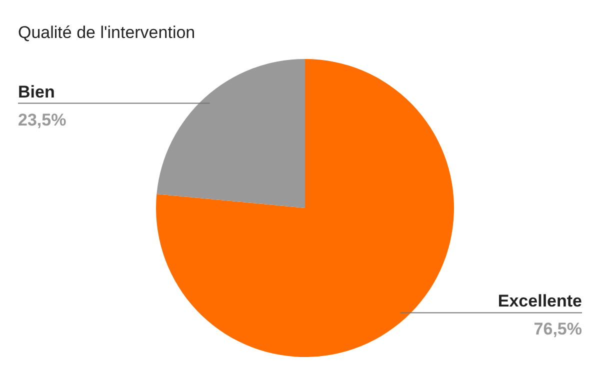 This screenshot has width=600, height=371. What do you see at coordinates (107, 32) in the screenshot?
I see `chart-title: Qualité de l'intervention` at bounding box center [107, 32].